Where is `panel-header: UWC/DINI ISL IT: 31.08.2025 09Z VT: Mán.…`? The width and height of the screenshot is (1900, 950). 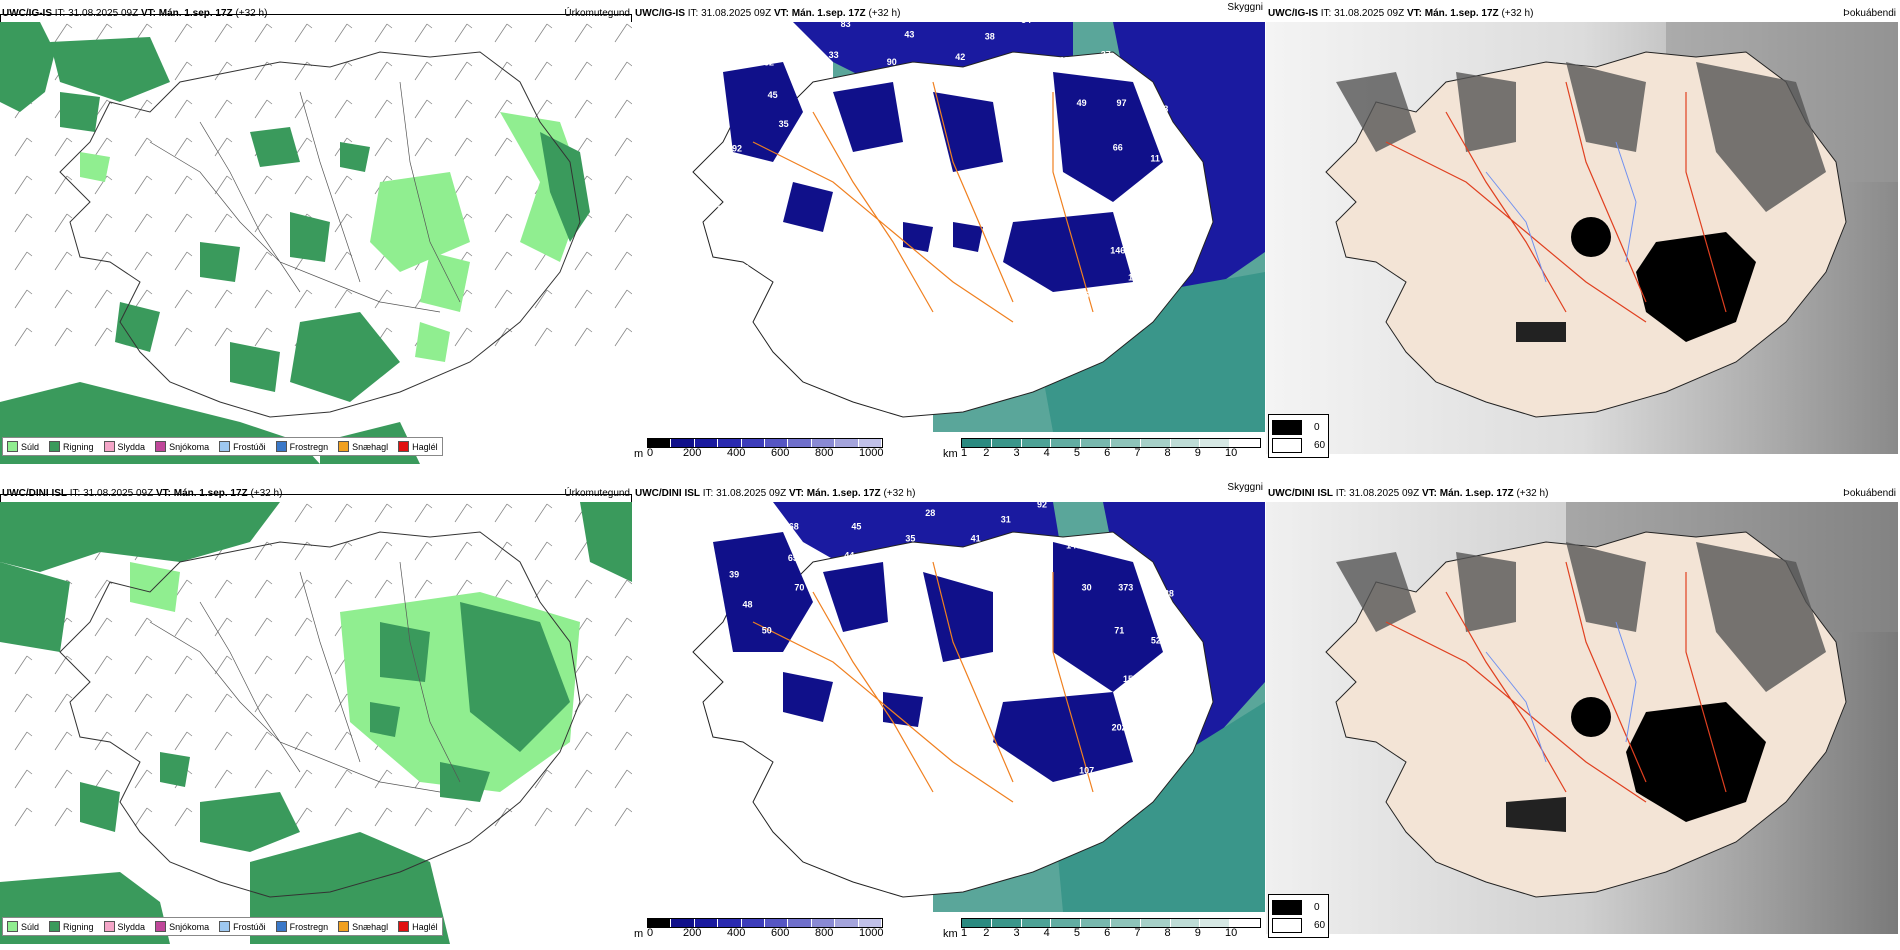
panel-header: UWC/DINI ISL IT: 31.08.2025 09Z VT: Mán.… is located at coordinates (1582, 494).